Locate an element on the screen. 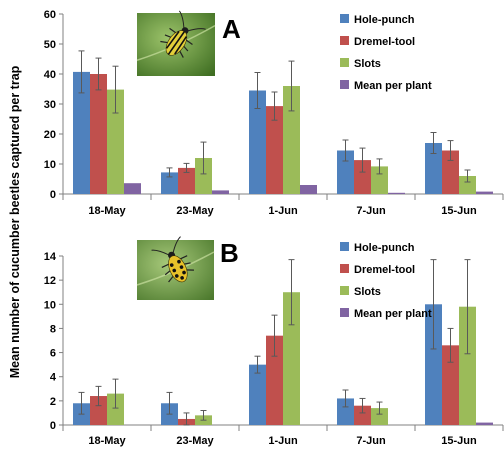  y-tick-label: 20 is located at coordinates (50, 135).